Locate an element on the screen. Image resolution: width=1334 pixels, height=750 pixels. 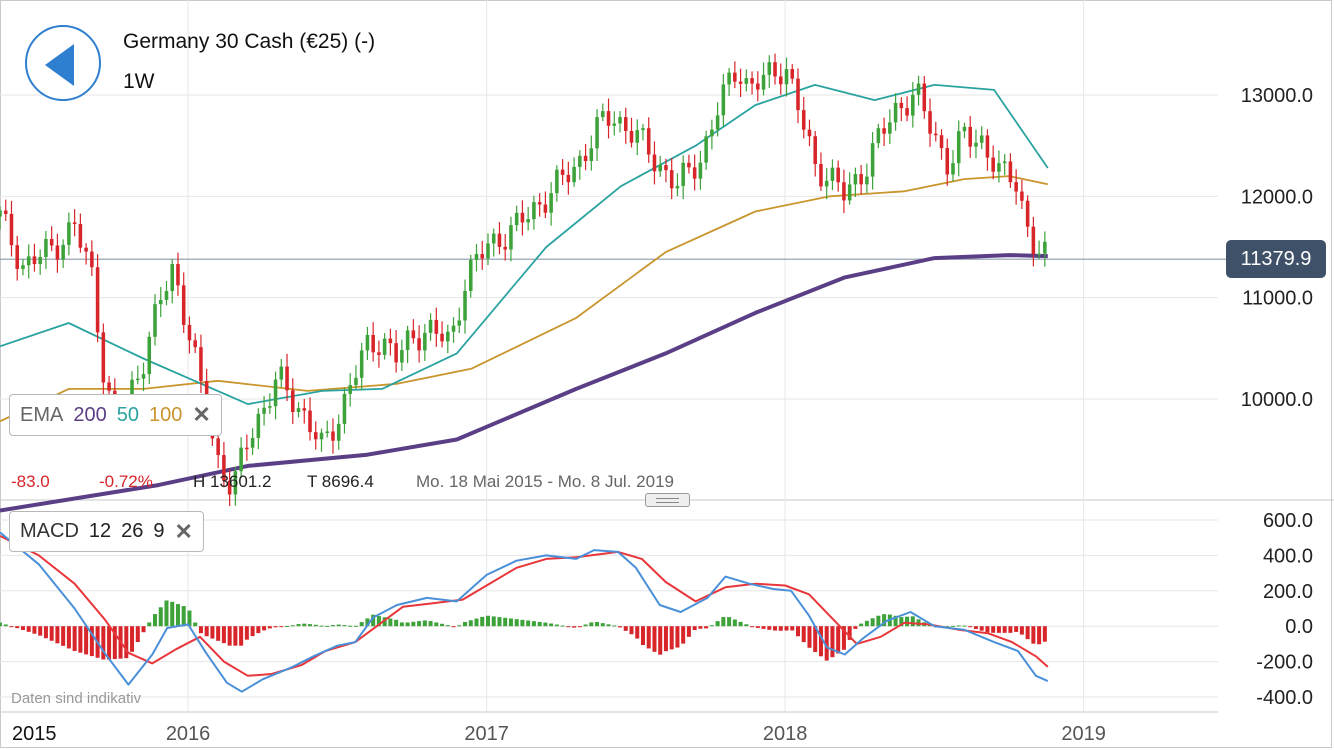
back-button is located at coordinates (63, 63).